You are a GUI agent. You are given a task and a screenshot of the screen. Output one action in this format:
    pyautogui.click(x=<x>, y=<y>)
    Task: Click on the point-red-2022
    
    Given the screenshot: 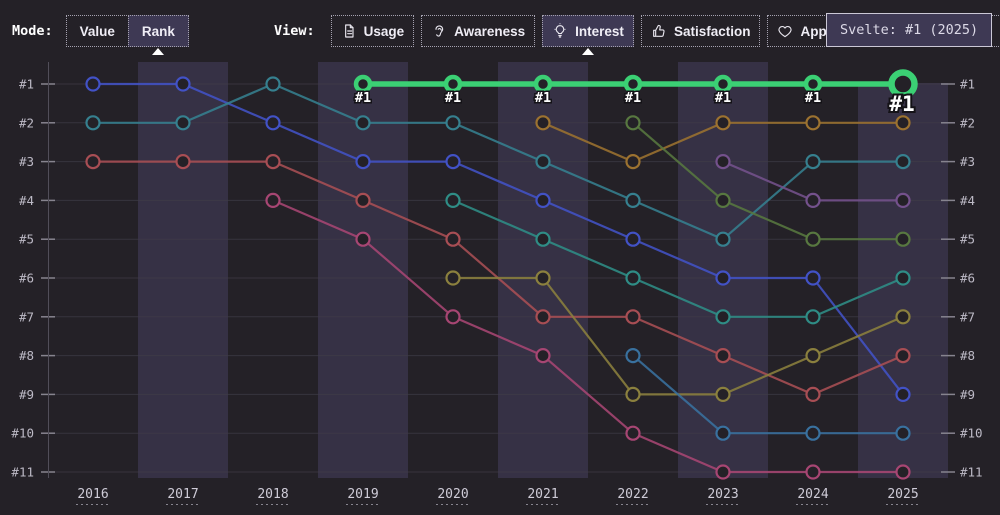 What is the action you would take?
    pyautogui.click(x=633, y=317)
    